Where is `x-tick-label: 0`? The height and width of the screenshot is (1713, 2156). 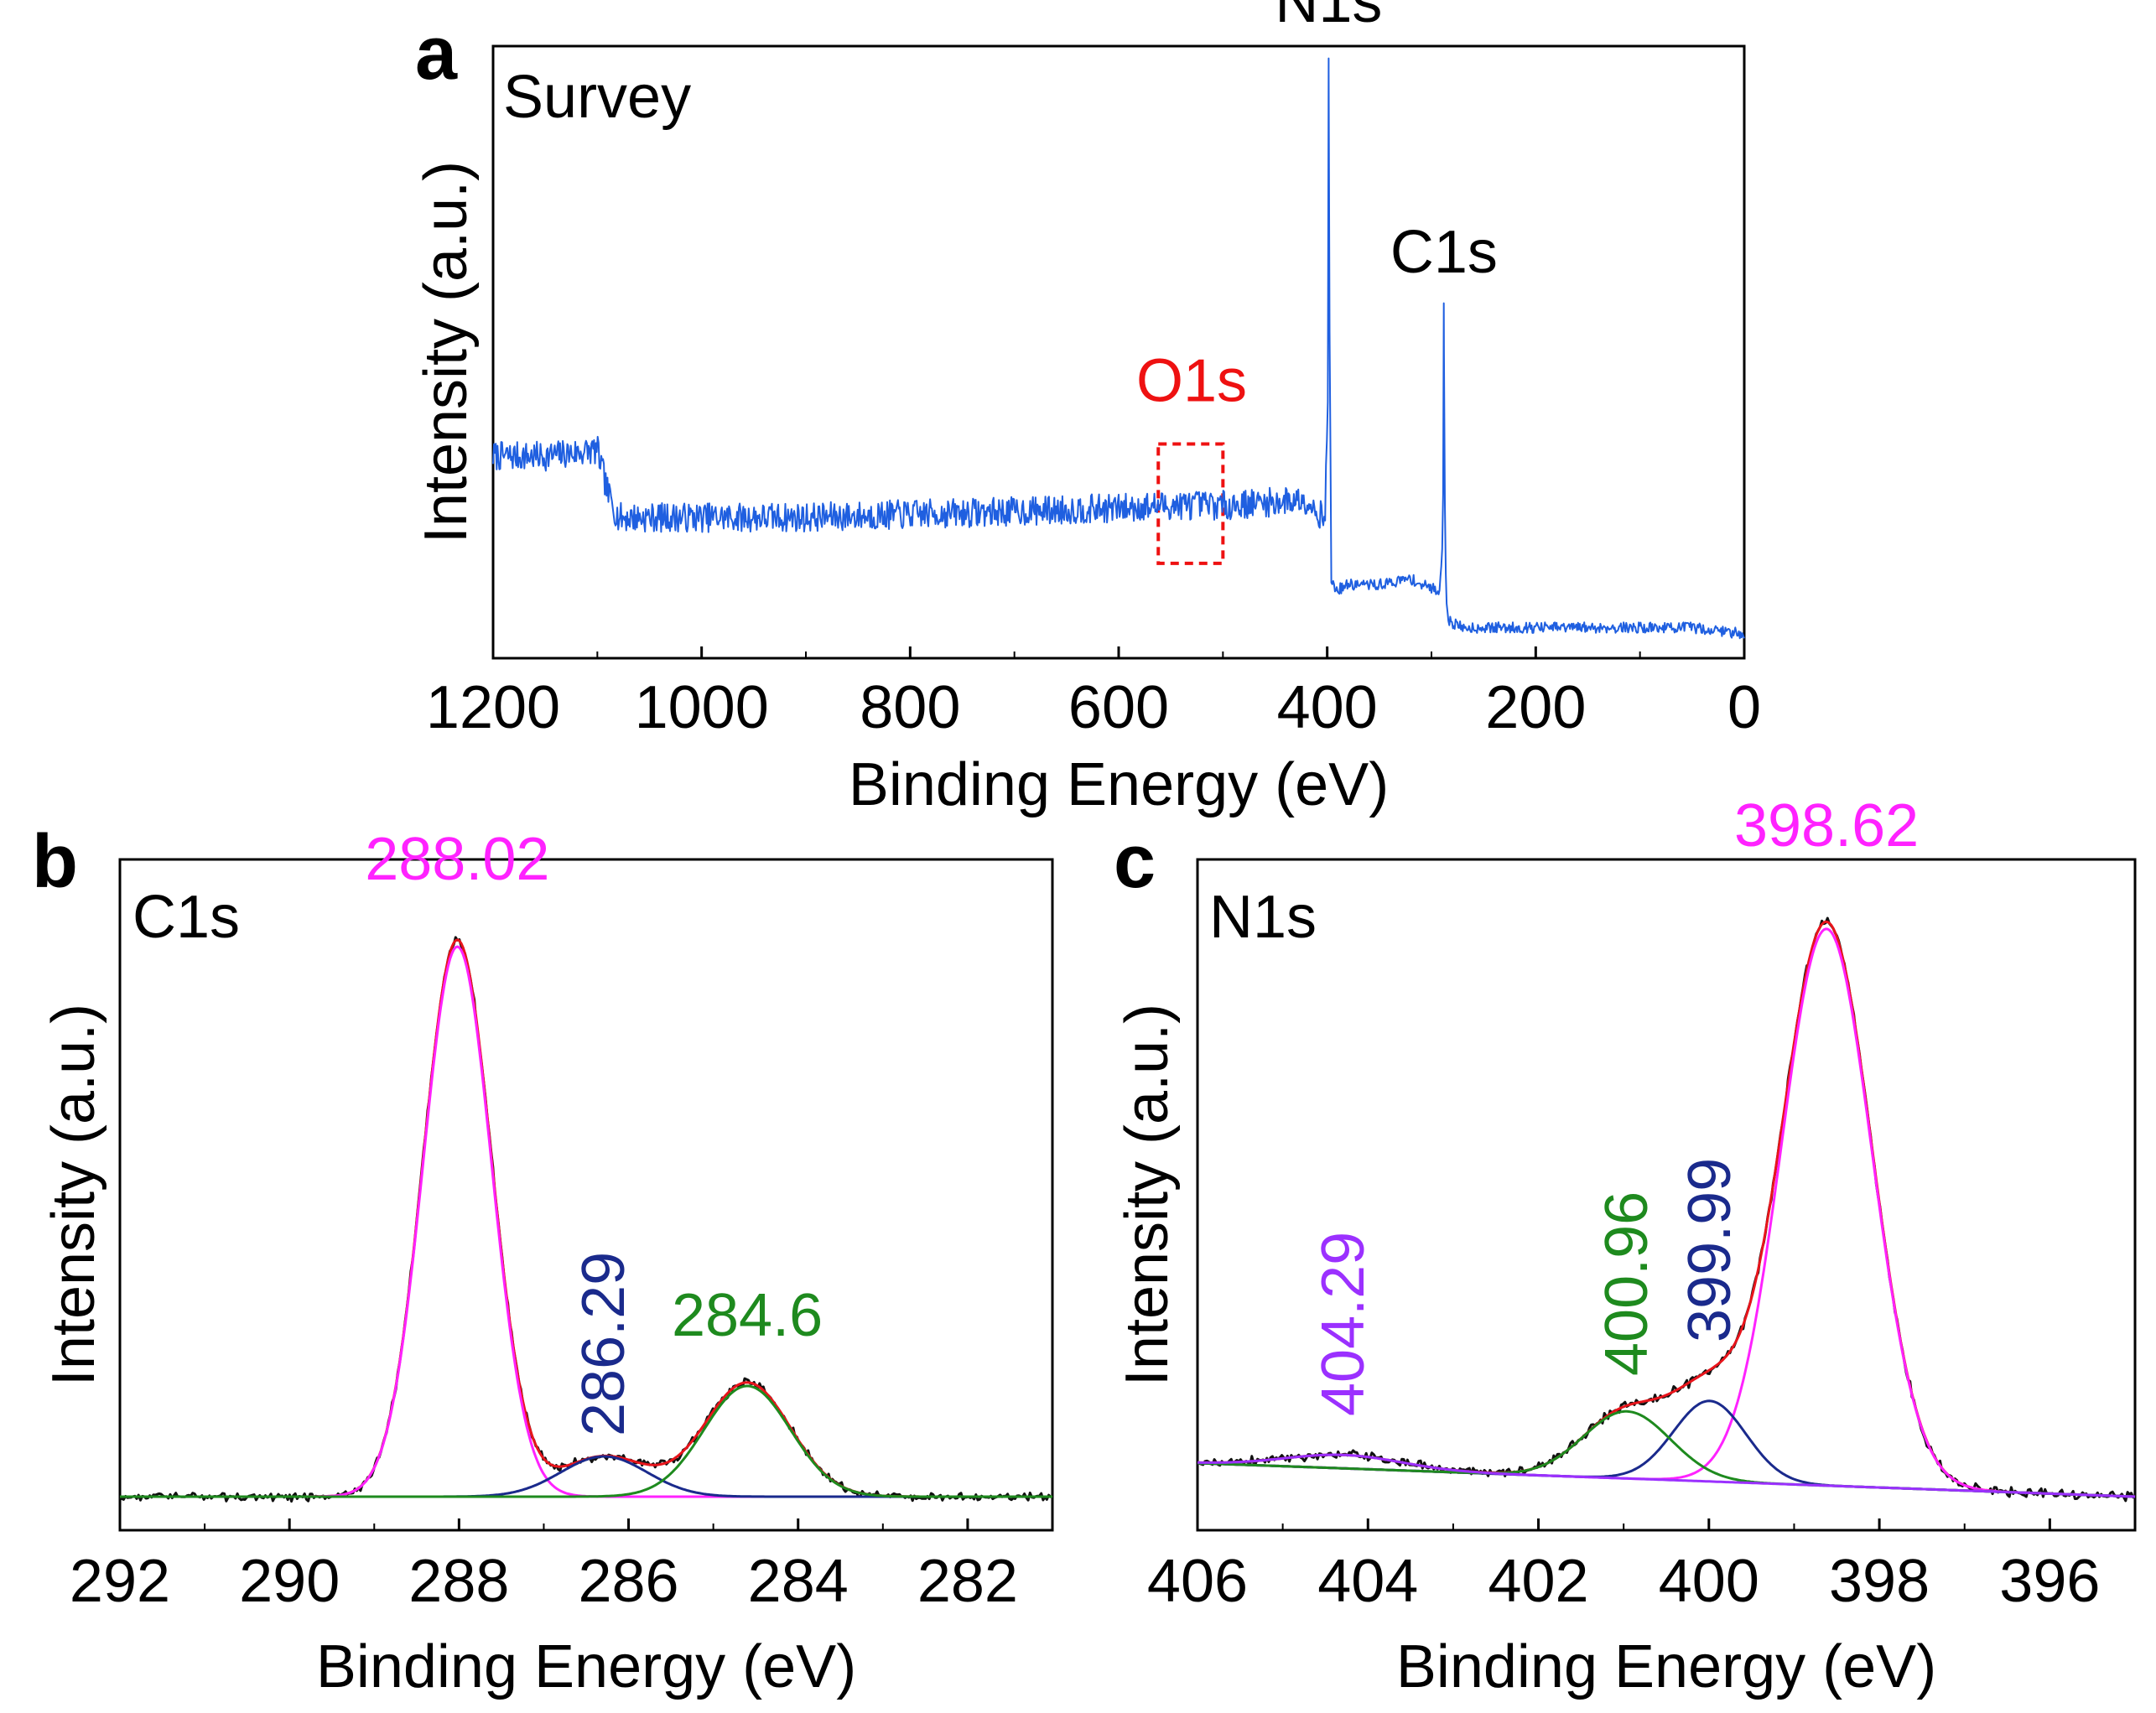
x-tick-label: 0 is located at coordinates (1744, 707).